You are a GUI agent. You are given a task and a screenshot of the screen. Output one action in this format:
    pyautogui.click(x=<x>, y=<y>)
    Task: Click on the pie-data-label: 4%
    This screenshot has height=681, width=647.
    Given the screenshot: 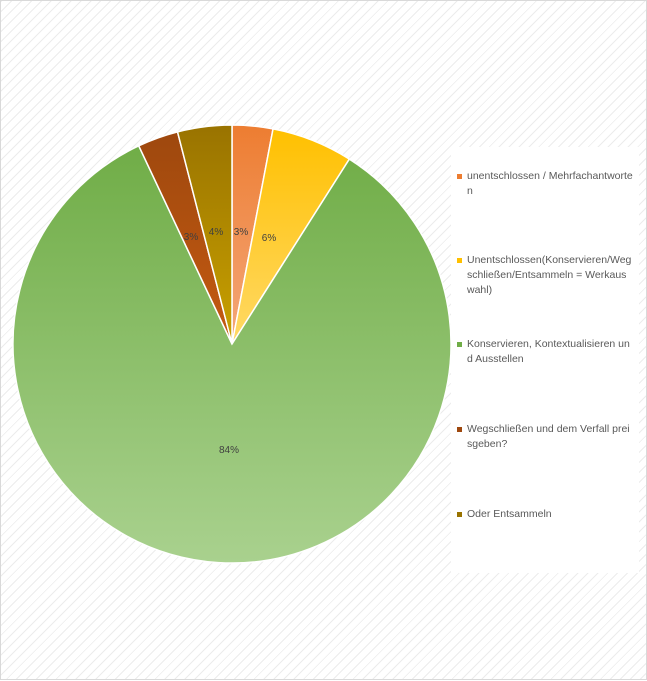 What is the action you would take?
    pyautogui.click(x=216, y=232)
    